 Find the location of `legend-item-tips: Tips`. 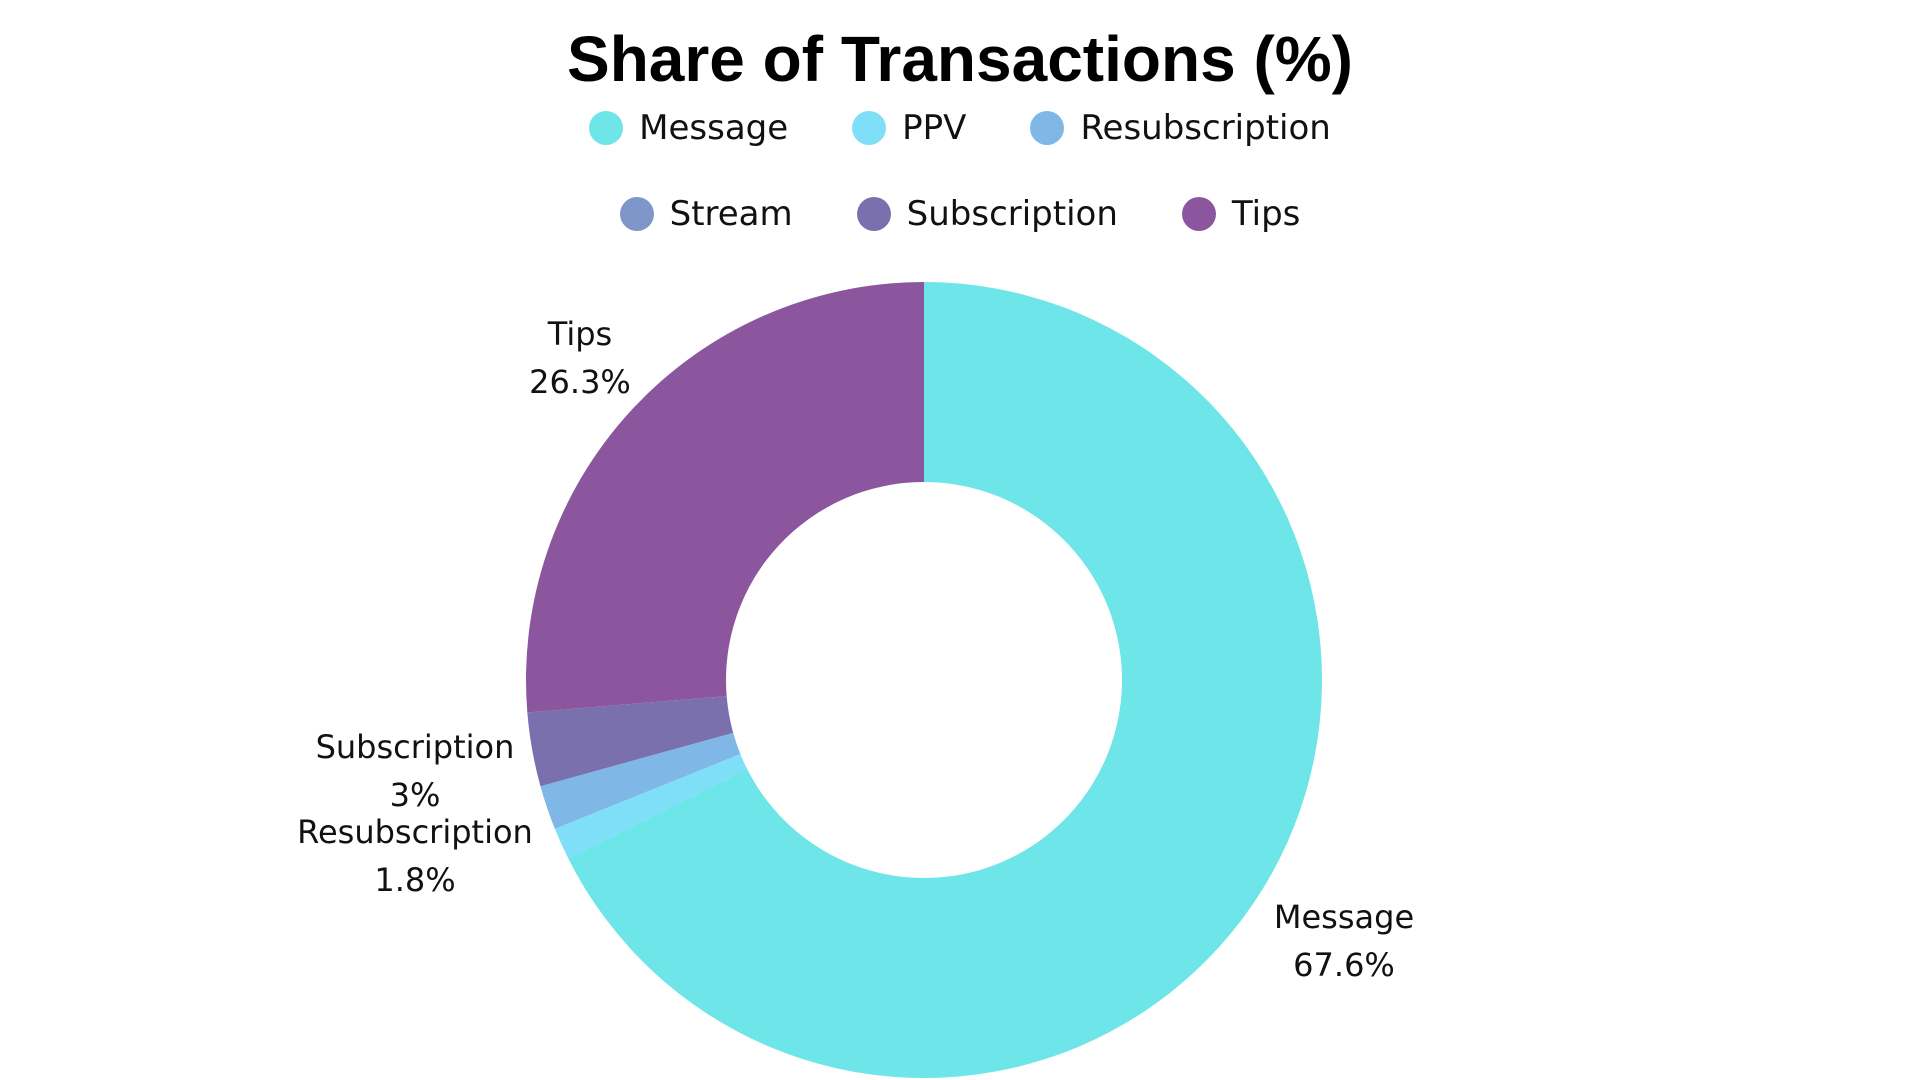

legend-item-tips: Tips is located at coordinates (1241, 214).